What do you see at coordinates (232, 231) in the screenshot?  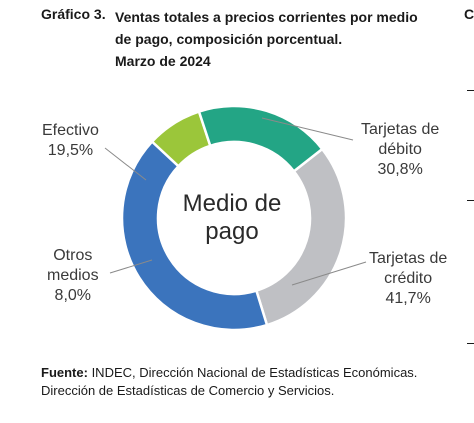 I see `center-label-line-2: pago` at bounding box center [232, 231].